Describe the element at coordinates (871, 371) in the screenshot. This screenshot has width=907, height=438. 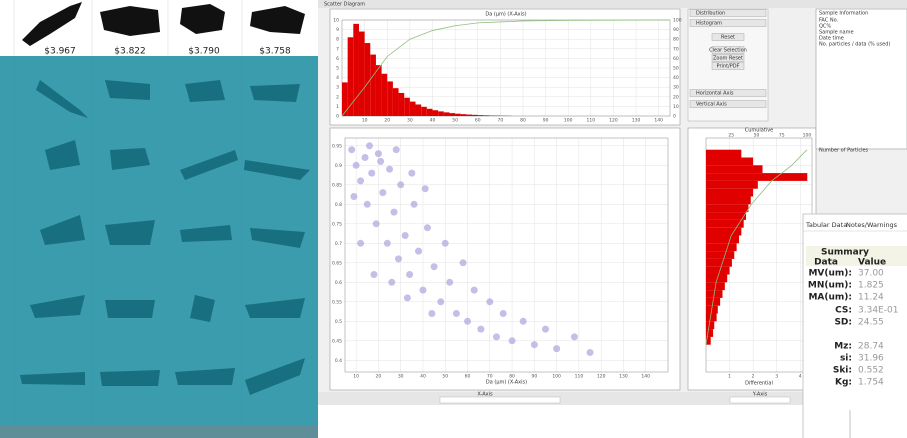
I see `summary-value: 0.552` at that location.